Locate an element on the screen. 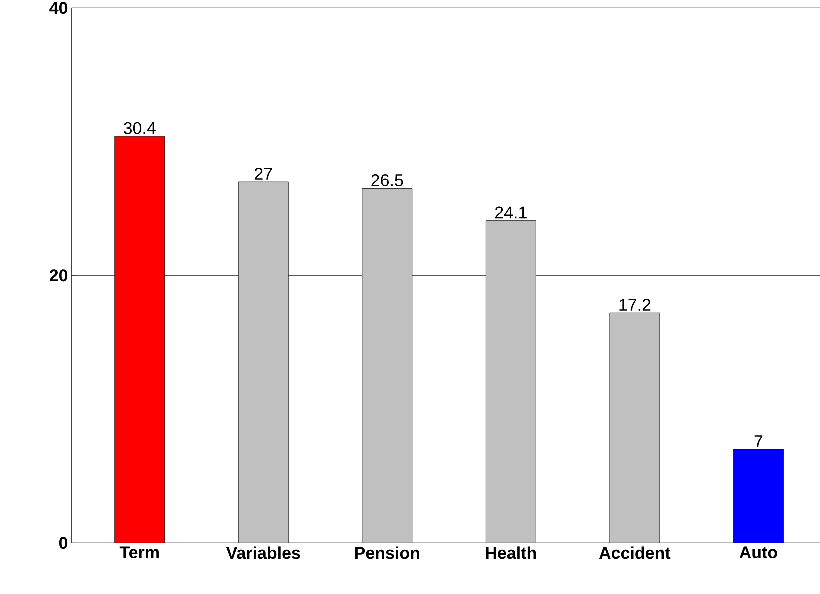 This screenshot has height=594, width=820. data-label: 30.4 is located at coordinates (140, 128).